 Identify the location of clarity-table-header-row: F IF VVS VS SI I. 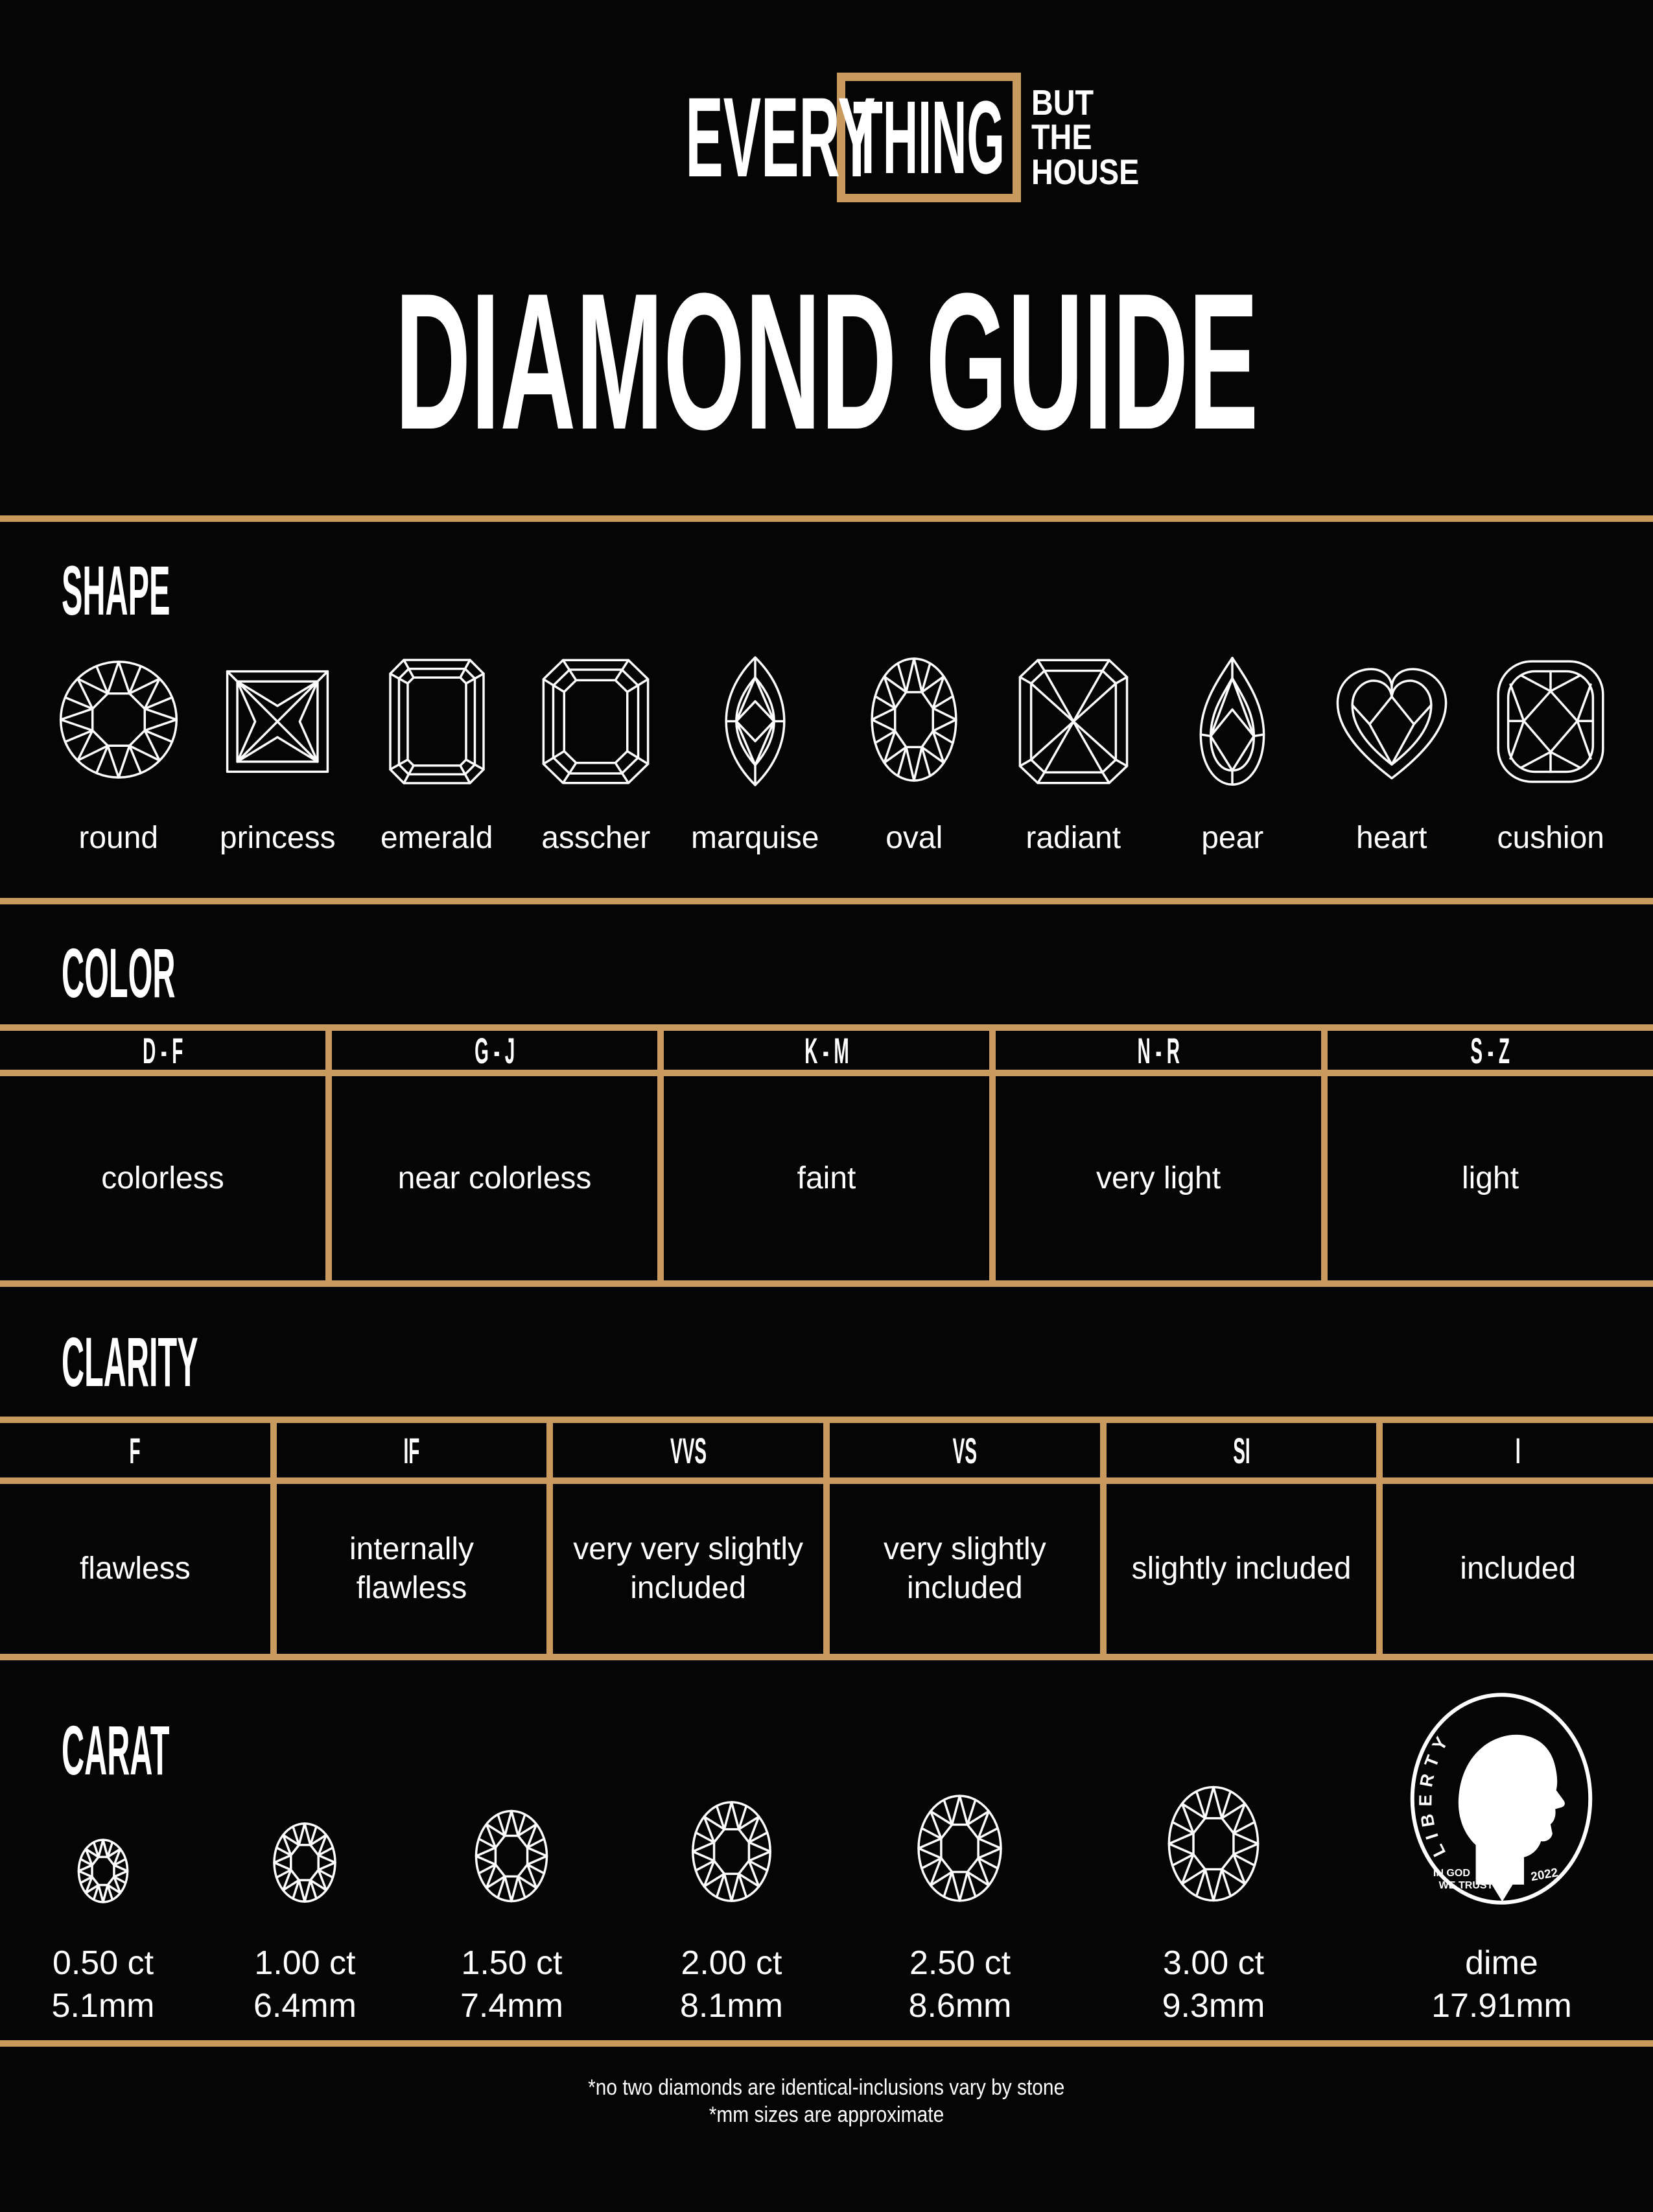
(826, 1453).